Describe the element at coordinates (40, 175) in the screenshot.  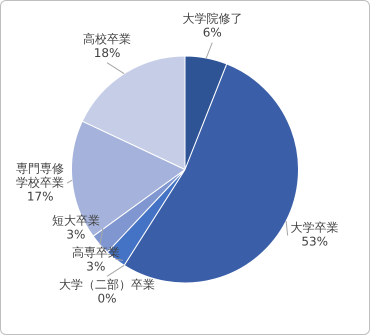
I see `slice-label: 専門専修学校卒業` at that location.